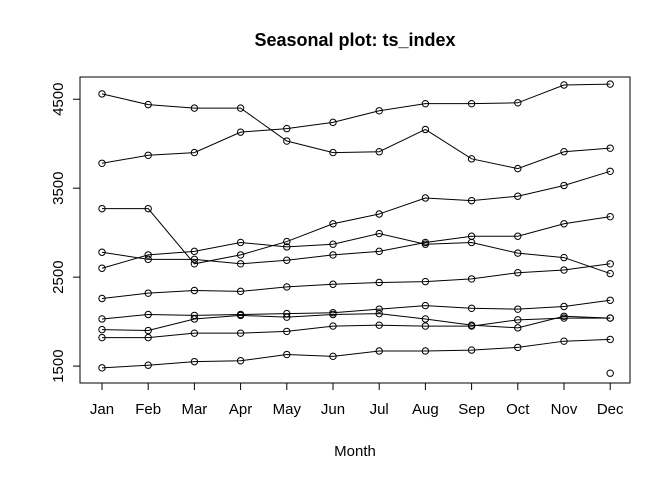 This screenshot has width=672, height=480. What do you see at coordinates (58, 99) in the screenshot?
I see `y-tick-label: 4500` at bounding box center [58, 99].